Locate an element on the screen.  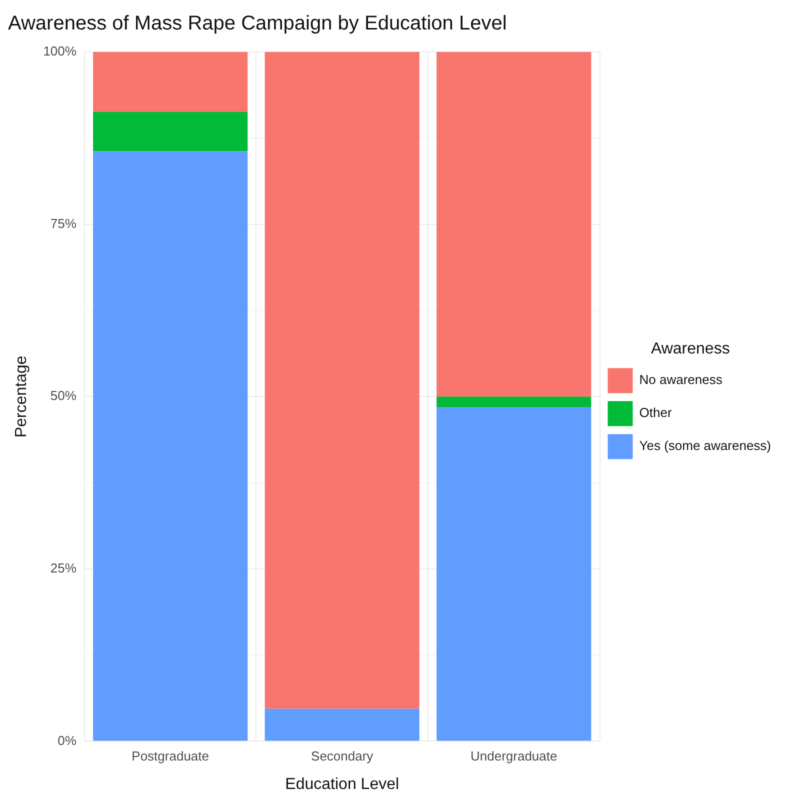
y-tick-label: 75% is located at coordinates (63, 223).